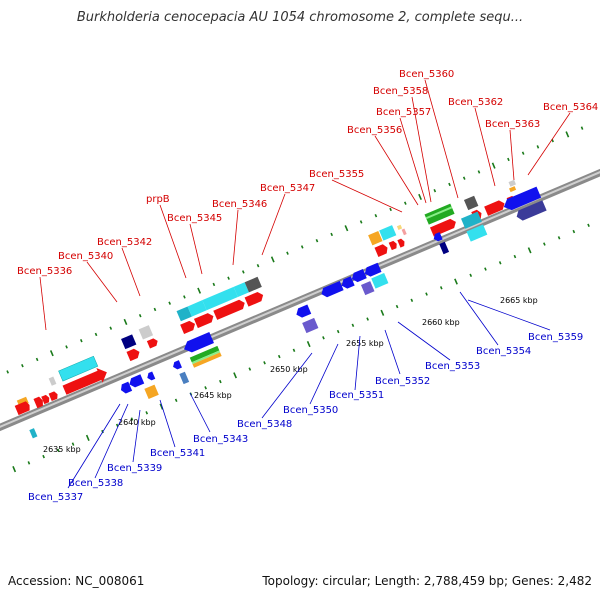 The image size is (600, 600). I want to click on gene-5362-gray, so click(471, 203).